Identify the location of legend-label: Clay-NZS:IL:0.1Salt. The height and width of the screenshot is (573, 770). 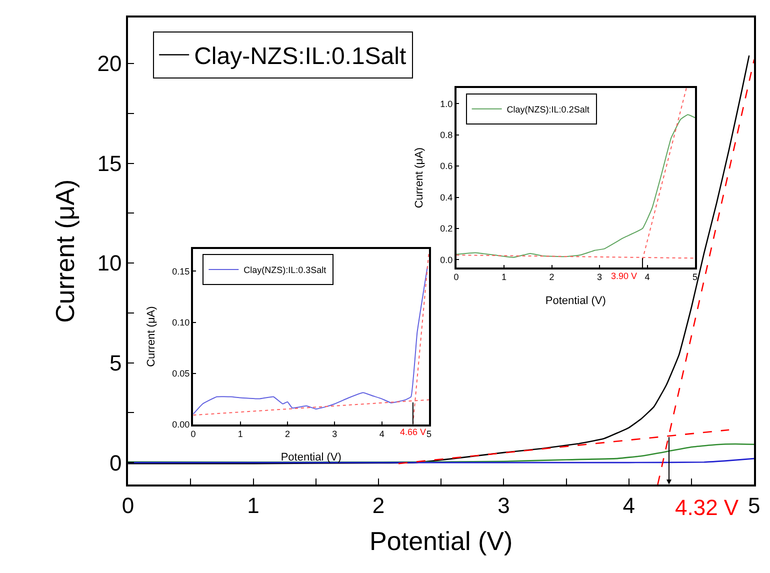
(300, 56).